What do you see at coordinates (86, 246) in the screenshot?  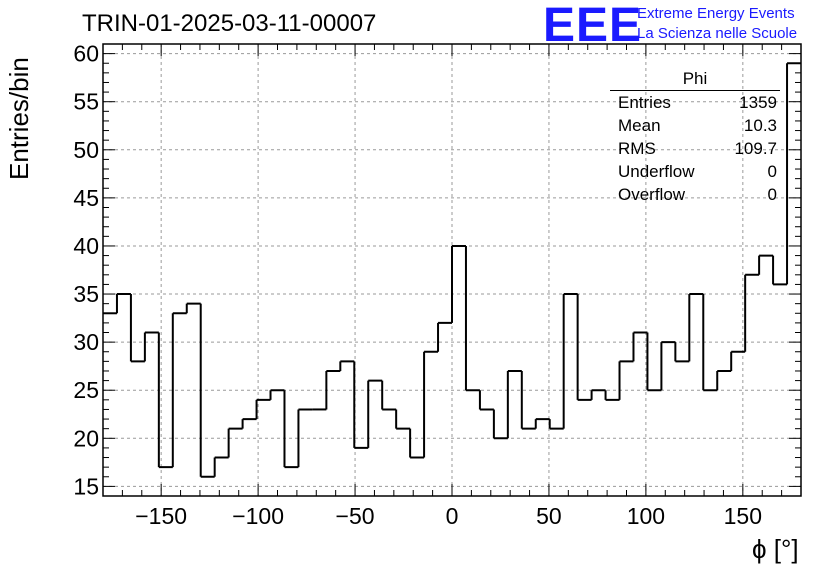 I see `y-tick-label: 40` at bounding box center [86, 246].